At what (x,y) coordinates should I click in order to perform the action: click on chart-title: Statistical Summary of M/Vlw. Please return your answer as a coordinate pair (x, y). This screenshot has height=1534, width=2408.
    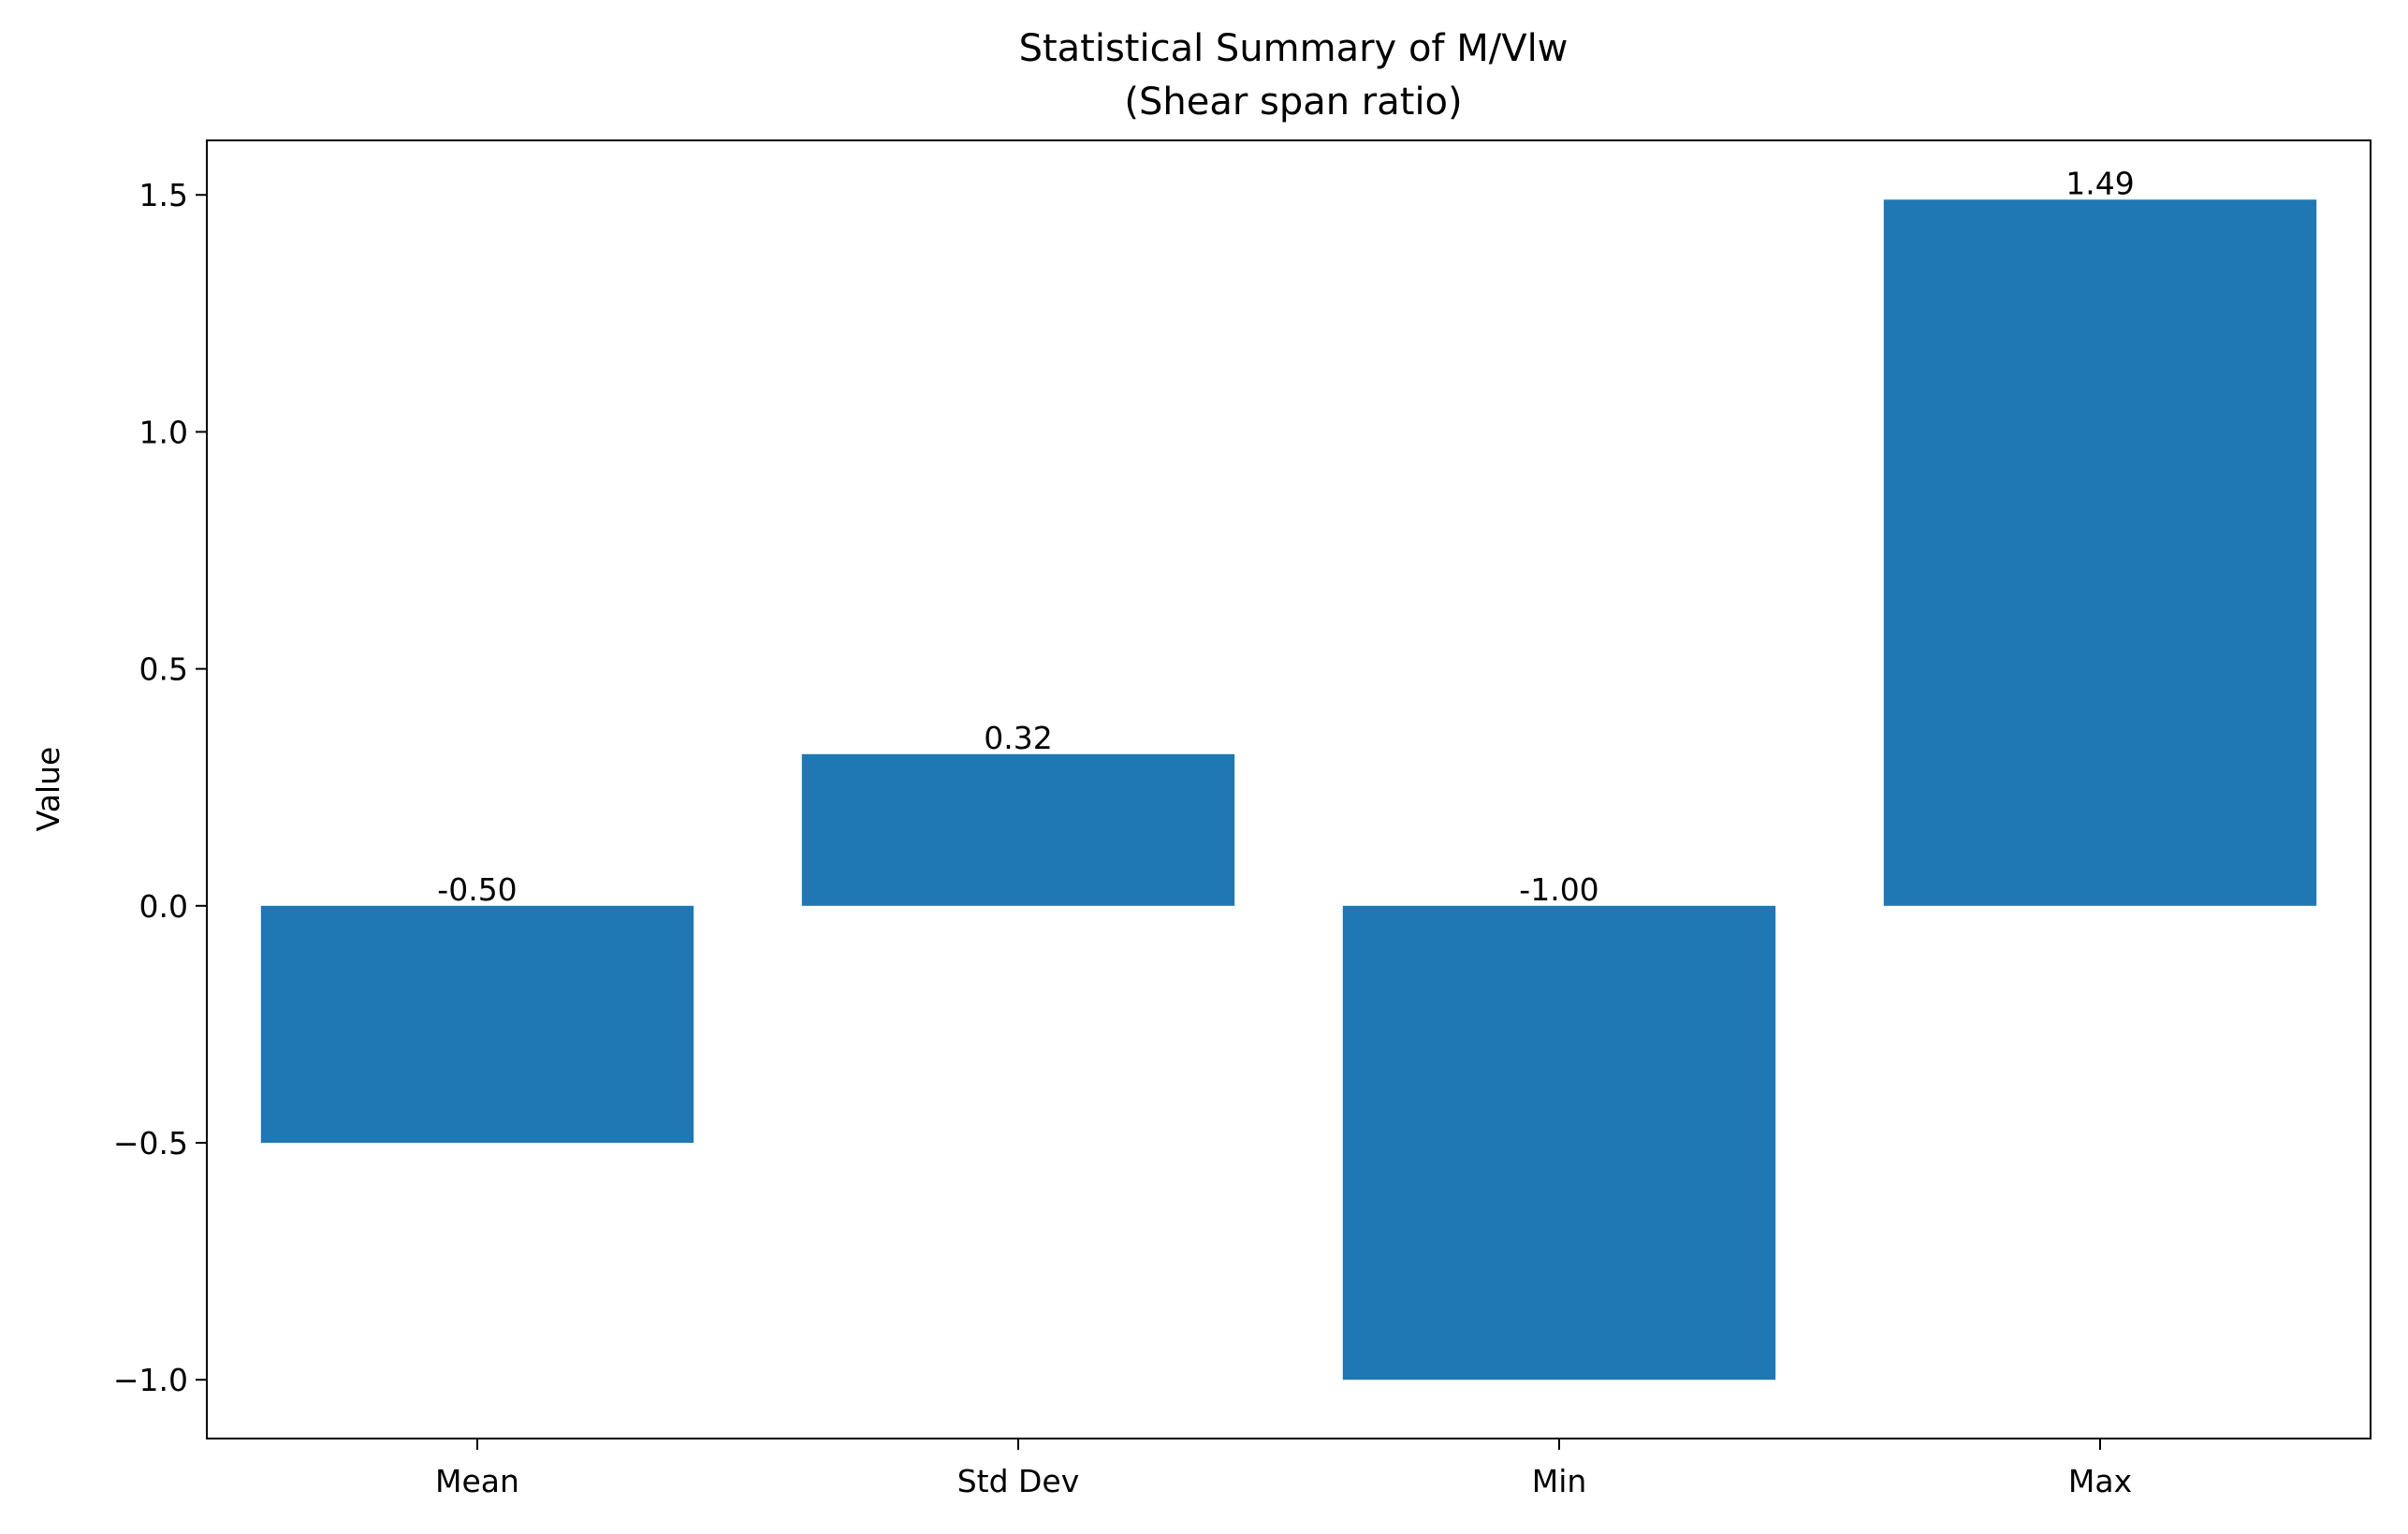
    Looking at the image, I should click on (1294, 48).